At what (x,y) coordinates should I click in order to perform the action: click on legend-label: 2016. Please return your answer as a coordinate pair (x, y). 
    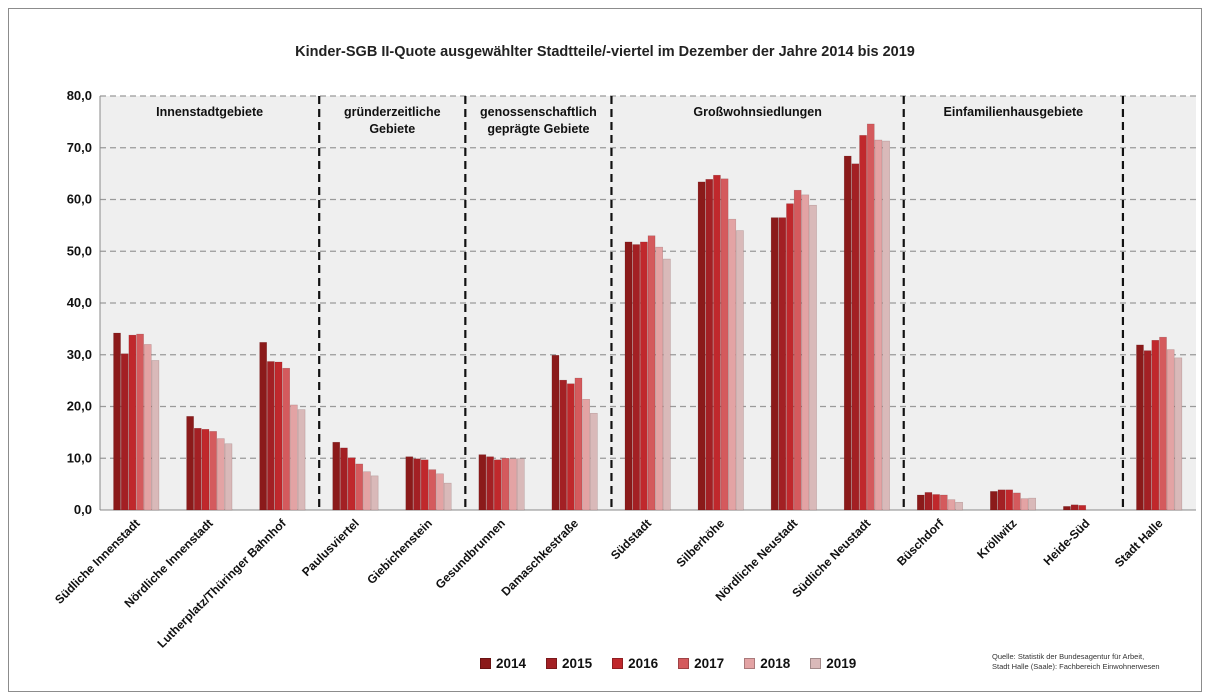
    Looking at the image, I should click on (643, 663).